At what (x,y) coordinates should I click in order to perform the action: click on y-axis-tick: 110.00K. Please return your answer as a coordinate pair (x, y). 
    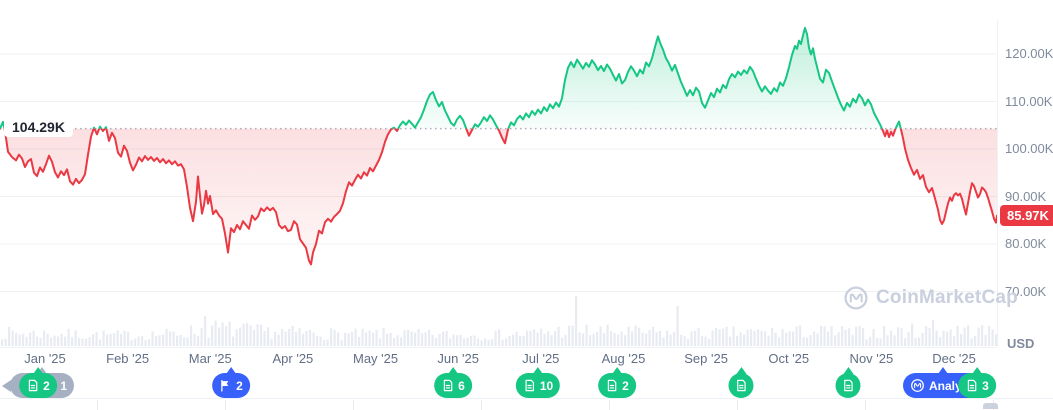
    Looking at the image, I should click on (1029, 101).